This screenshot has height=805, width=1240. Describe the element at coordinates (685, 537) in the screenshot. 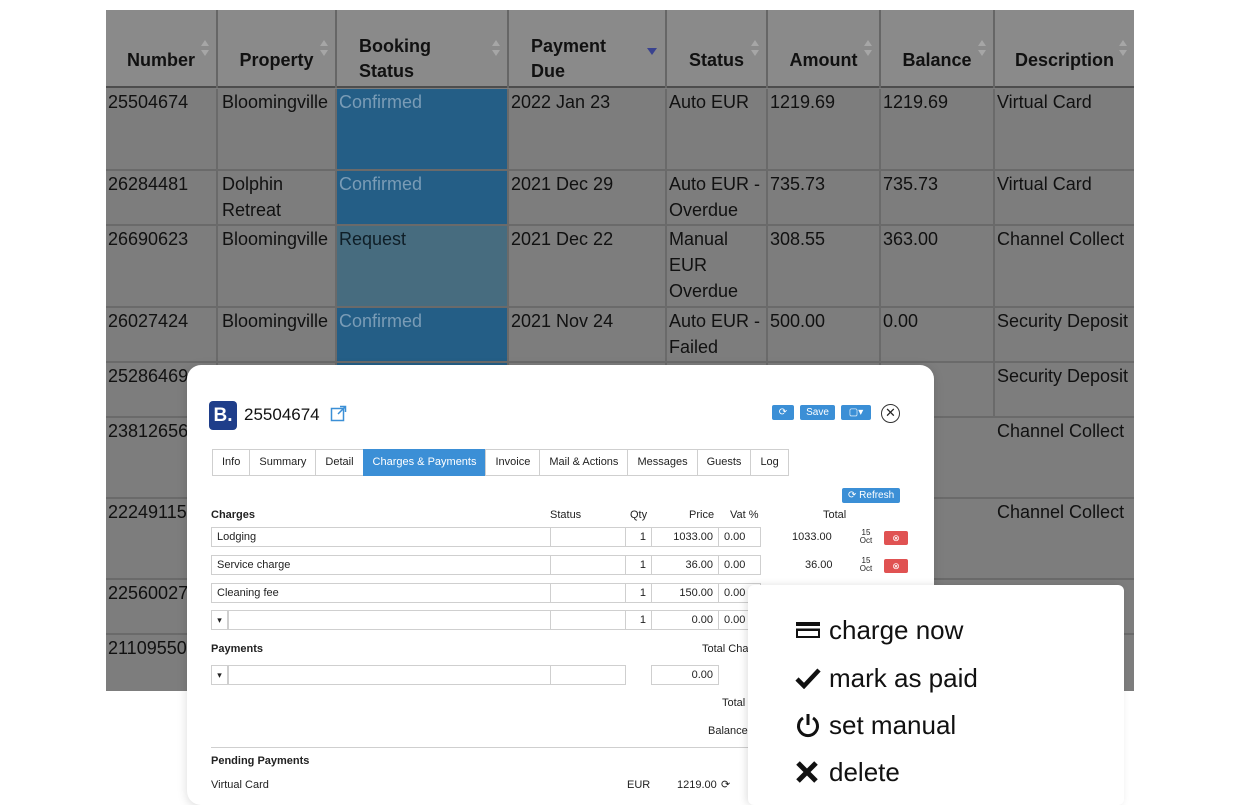

I see `charge-price-input: 1033.00` at that location.